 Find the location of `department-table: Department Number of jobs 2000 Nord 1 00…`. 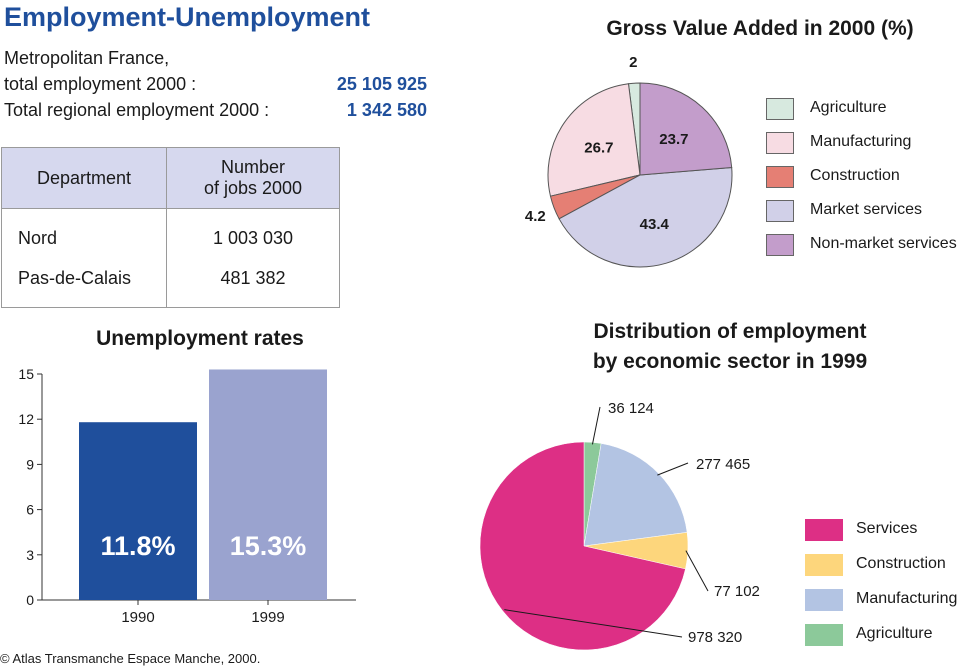

department-table: Department Number of jobs 2000 Nord 1 00… is located at coordinates (170, 227).